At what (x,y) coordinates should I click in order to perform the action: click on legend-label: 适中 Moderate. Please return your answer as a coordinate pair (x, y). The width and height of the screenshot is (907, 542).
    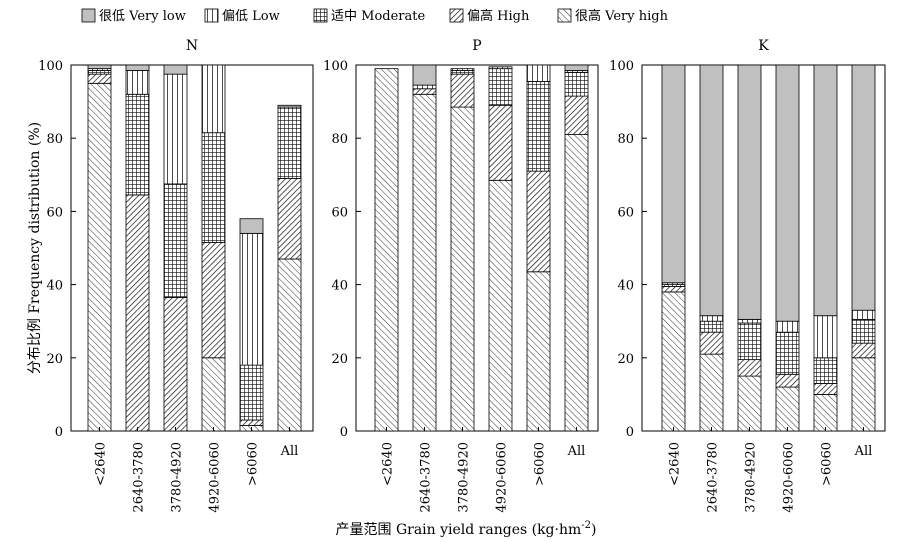
    Looking at the image, I should click on (378, 16).